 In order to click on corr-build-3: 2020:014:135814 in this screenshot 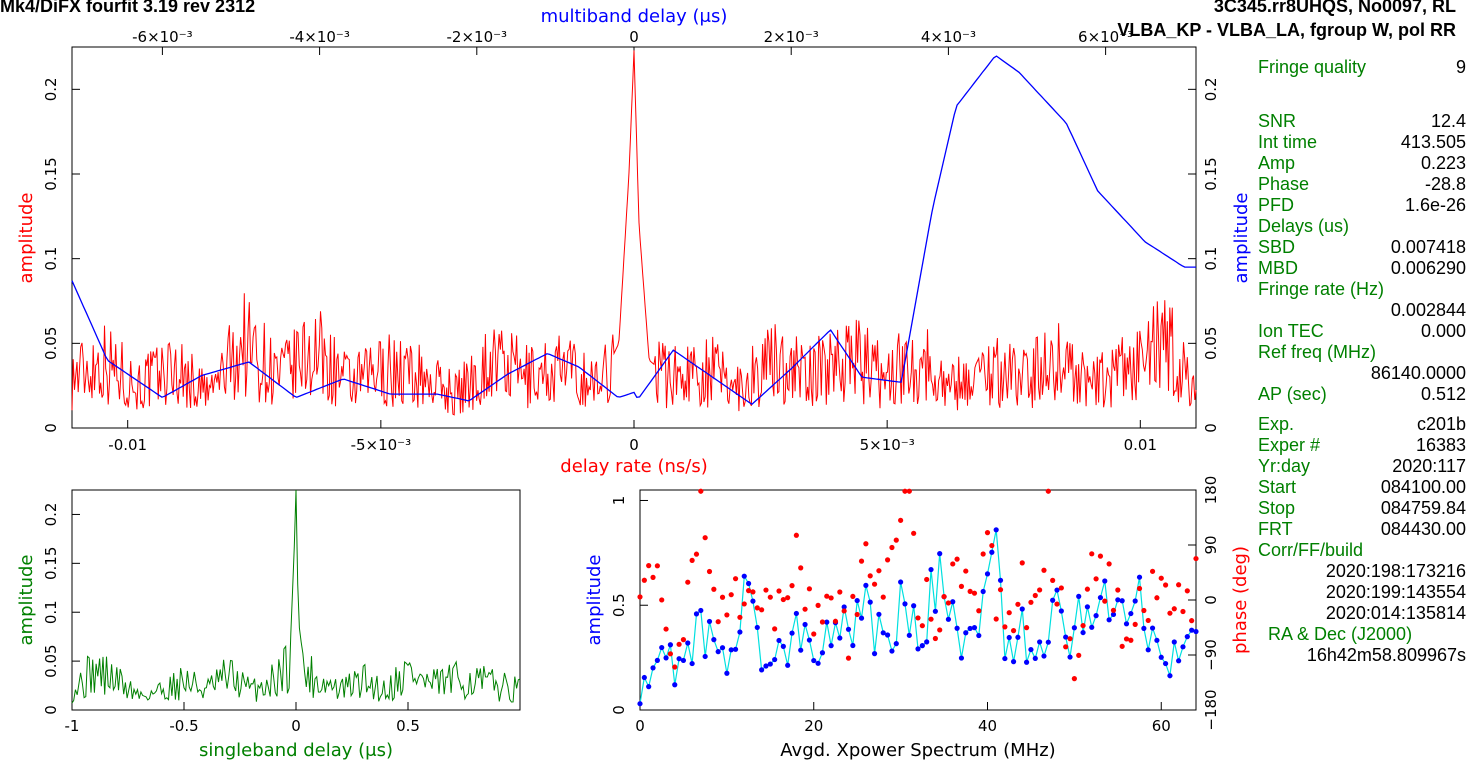, I will do `click(1395, 613)`.